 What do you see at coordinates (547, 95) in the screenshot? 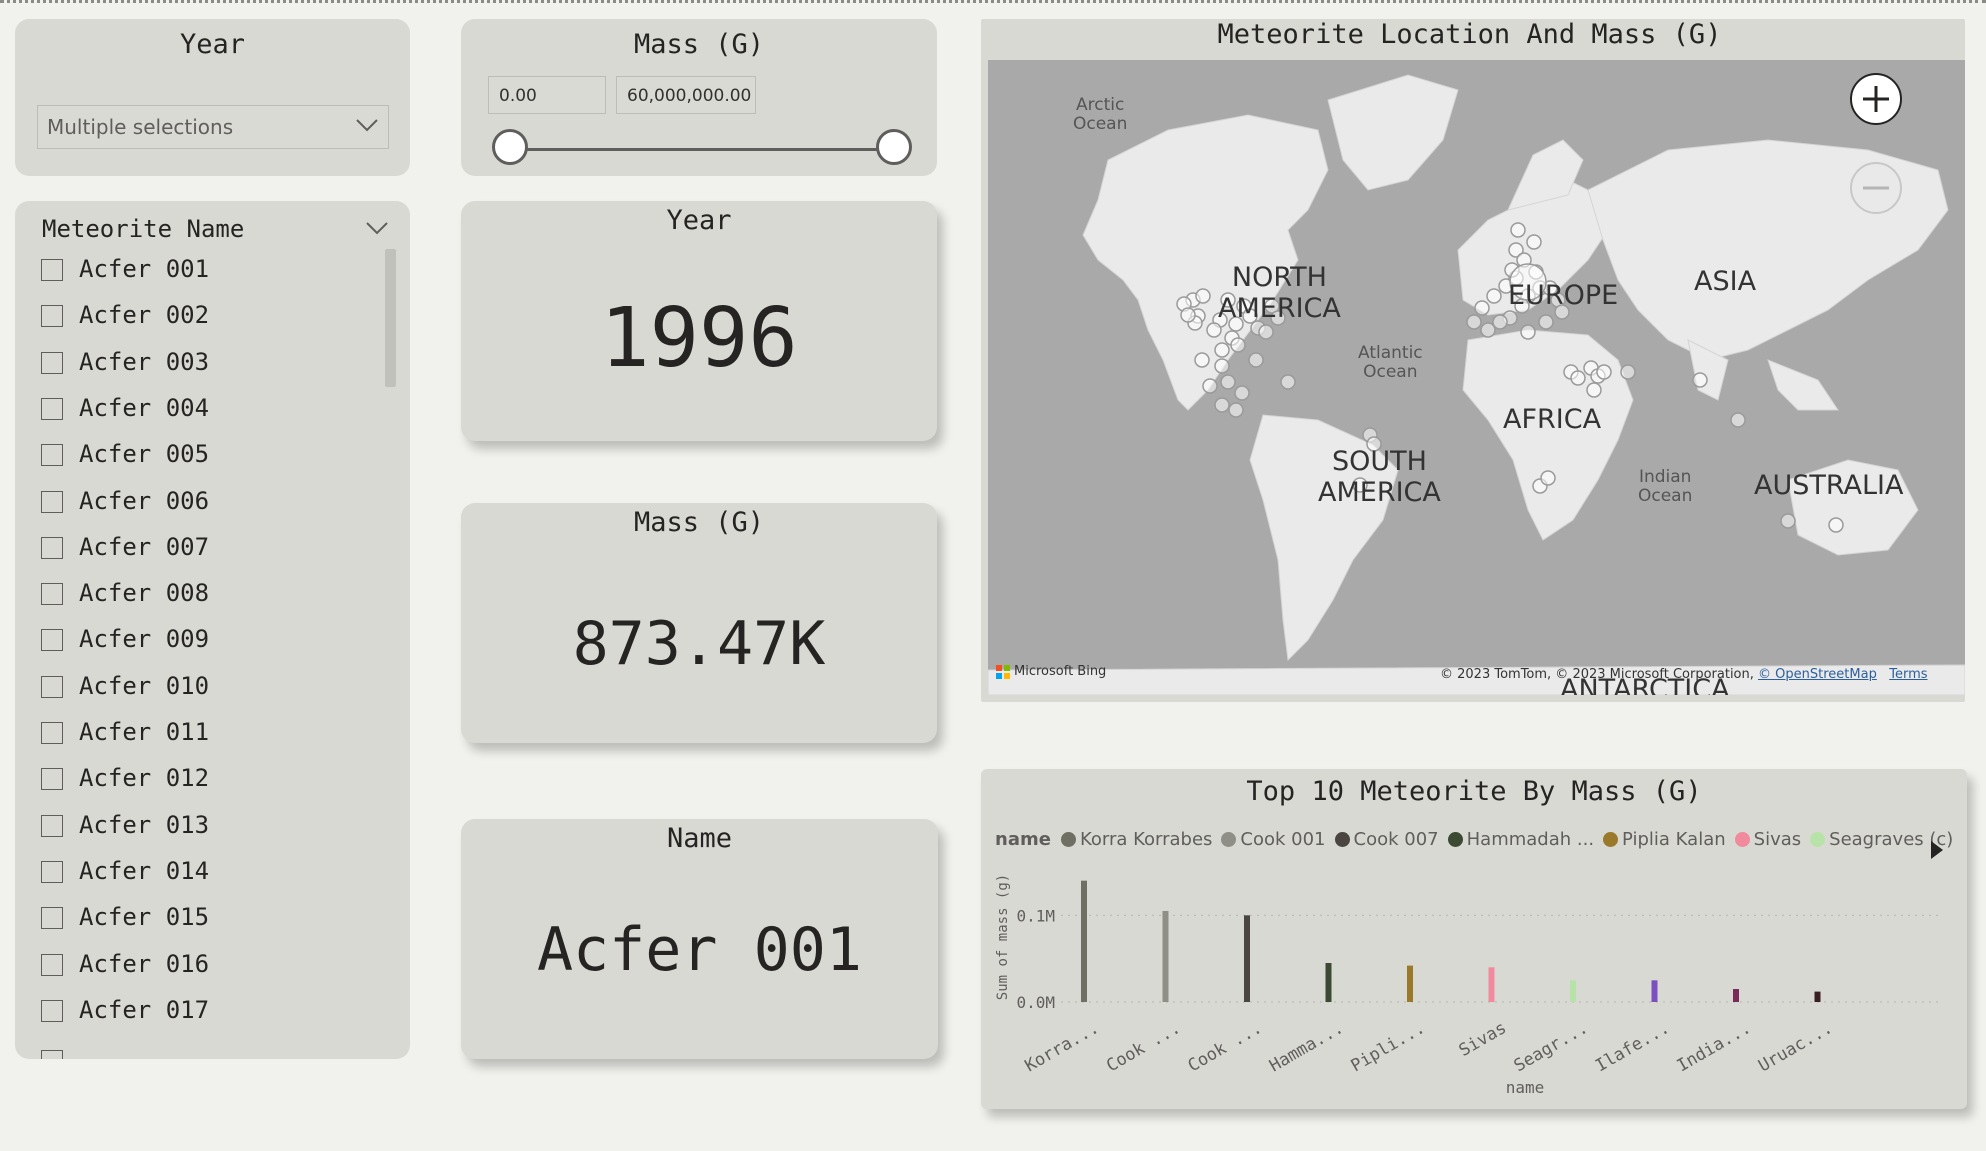
I see `mass-min-input: 0.00` at bounding box center [547, 95].